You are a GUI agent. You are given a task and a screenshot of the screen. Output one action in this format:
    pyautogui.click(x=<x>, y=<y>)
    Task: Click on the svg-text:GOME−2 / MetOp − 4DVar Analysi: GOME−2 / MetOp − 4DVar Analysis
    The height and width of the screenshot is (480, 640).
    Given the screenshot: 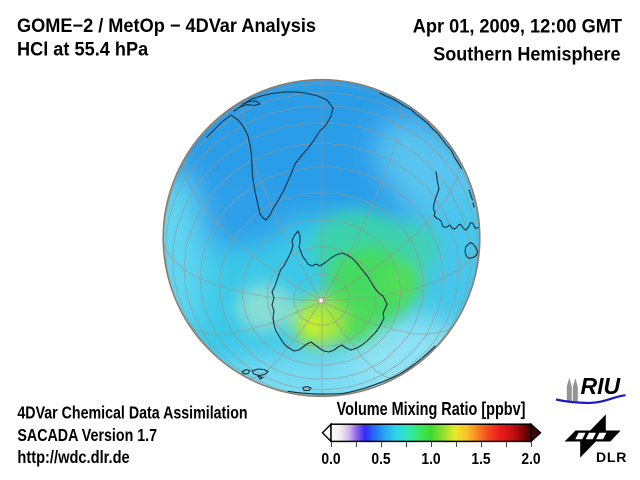 What is the action you would take?
    pyautogui.click(x=166, y=25)
    